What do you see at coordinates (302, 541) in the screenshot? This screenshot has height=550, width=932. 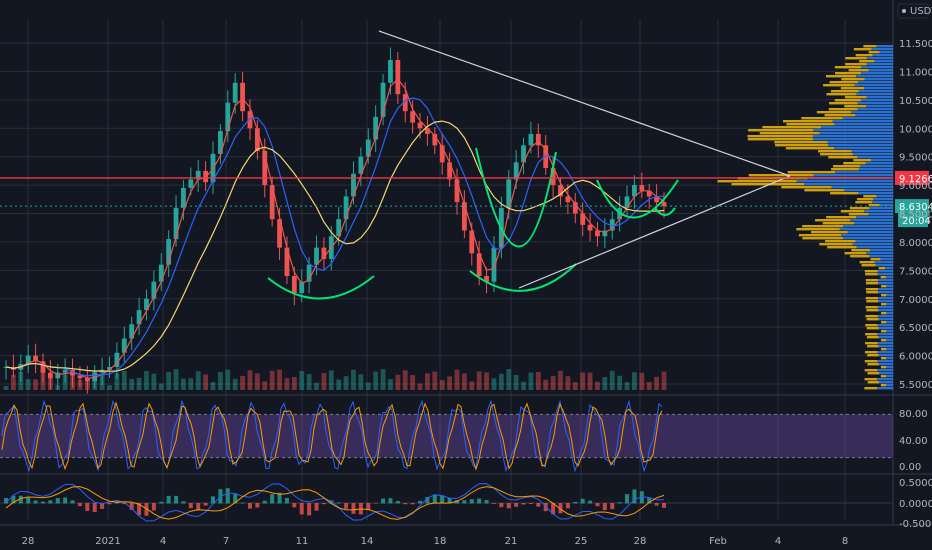 I see `time-tick-label: 11` at bounding box center [302, 541].